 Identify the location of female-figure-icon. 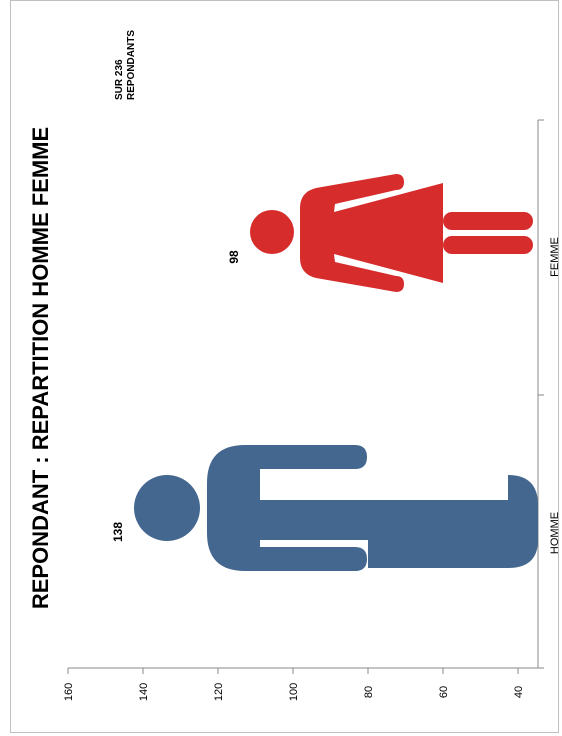
(391, 233).